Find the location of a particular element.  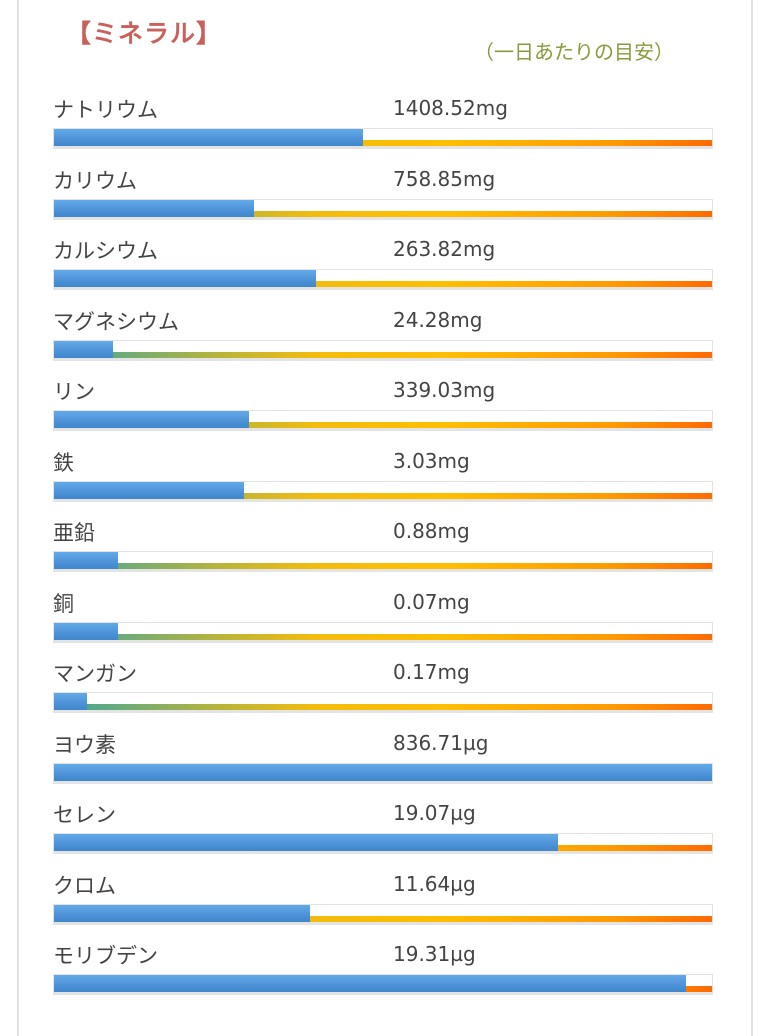

mineral-name: クロム is located at coordinates (84, 885).